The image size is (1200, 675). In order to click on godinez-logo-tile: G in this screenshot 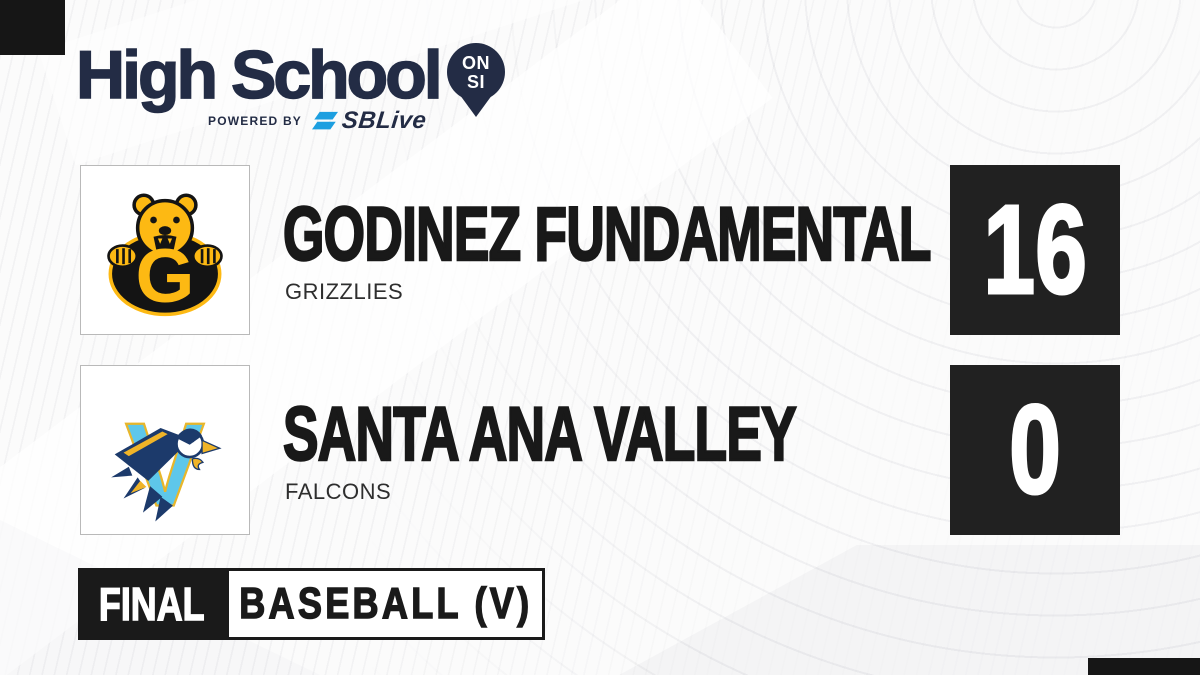, I will do `click(165, 250)`.